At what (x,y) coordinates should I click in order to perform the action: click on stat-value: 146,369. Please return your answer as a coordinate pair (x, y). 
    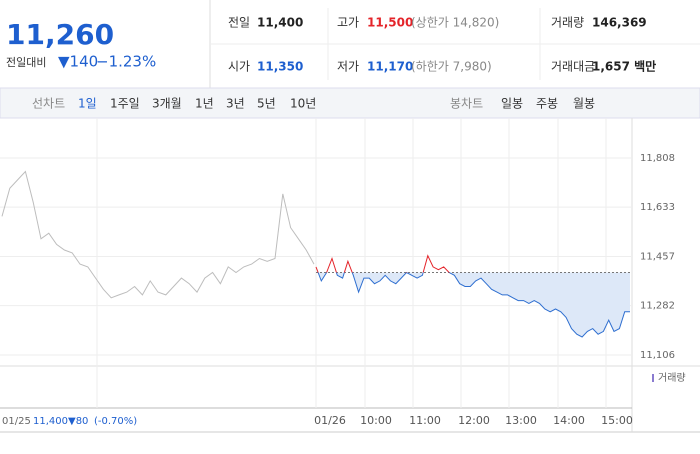
    Looking at the image, I should click on (619, 23).